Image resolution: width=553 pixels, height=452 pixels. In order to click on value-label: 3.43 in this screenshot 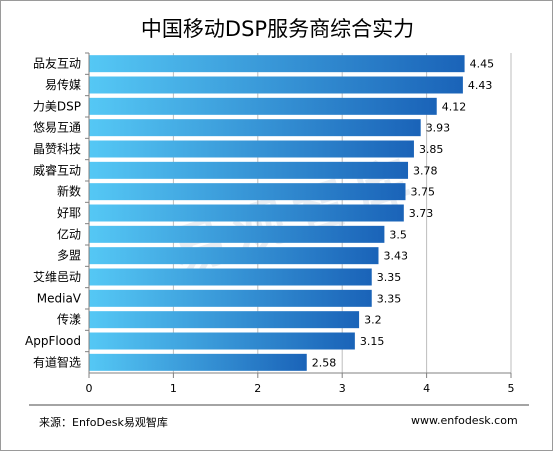, I will do `click(395, 256)`.